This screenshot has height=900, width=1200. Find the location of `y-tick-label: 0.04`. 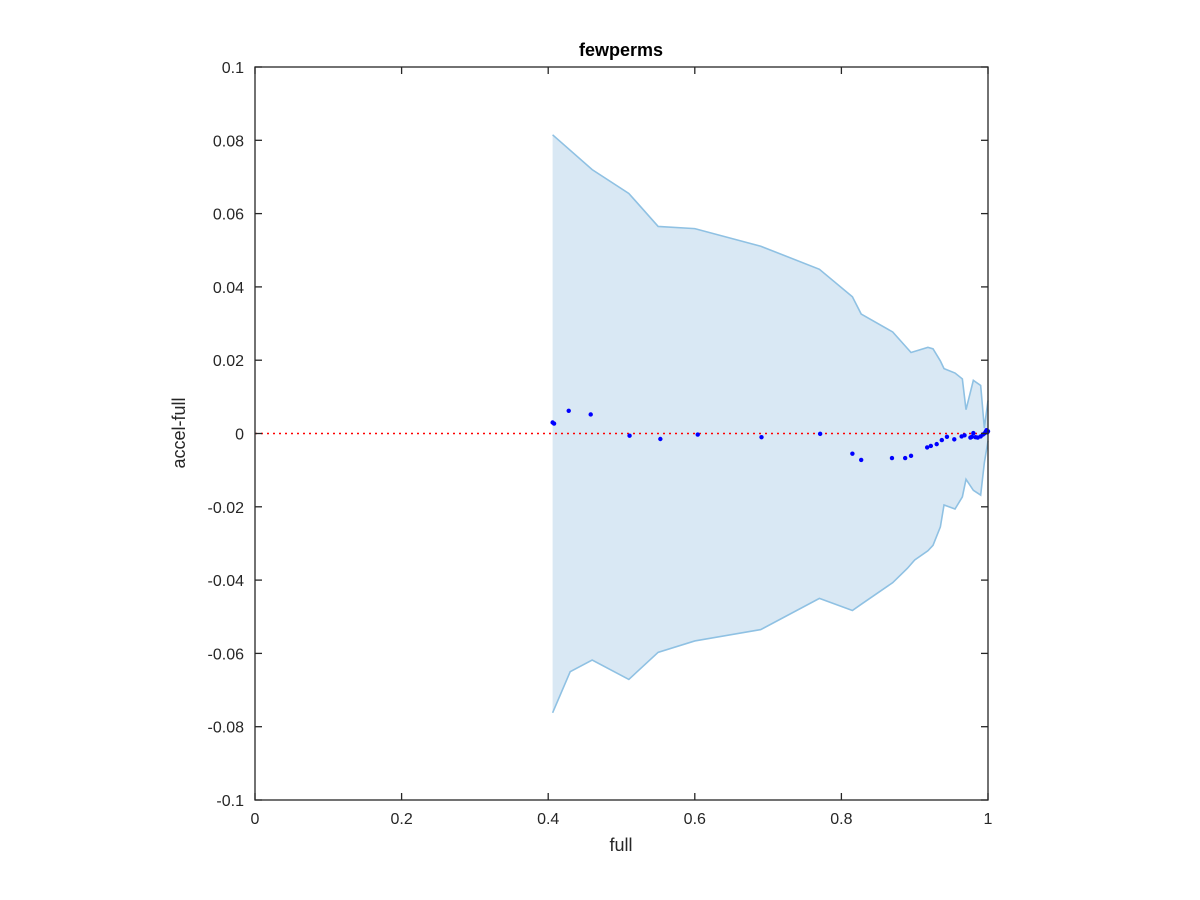

y-tick-label: 0.04 is located at coordinates (228, 288).